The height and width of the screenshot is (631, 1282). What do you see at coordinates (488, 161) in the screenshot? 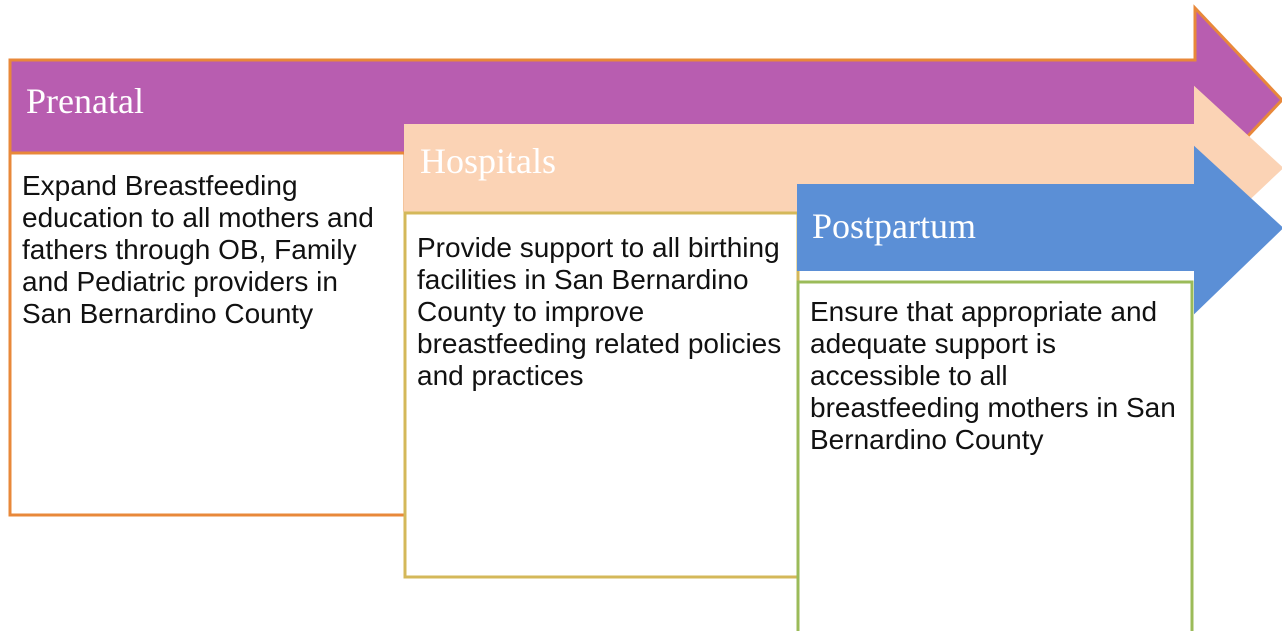
I see `stage-title: Hospitals` at bounding box center [488, 161].